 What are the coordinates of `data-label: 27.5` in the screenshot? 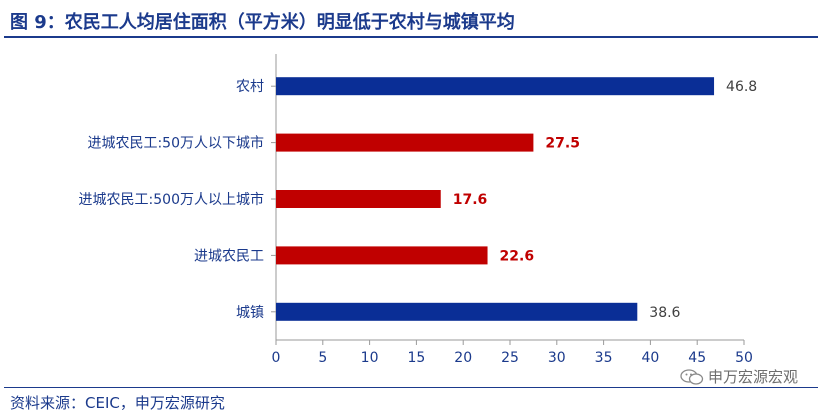 It's located at (562, 144).